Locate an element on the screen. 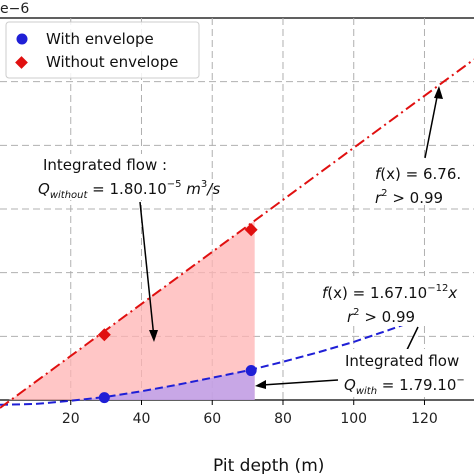  legend: With envelope Without envelope is located at coordinates (102, 50).